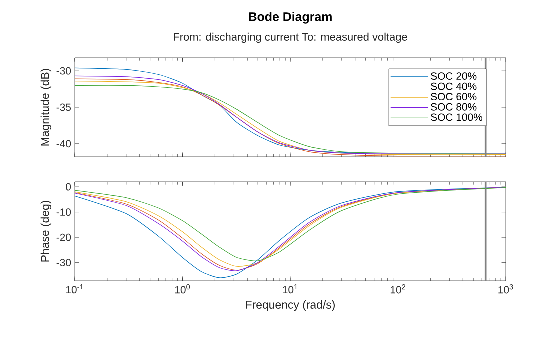  What do you see at coordinates (75, 289) in the screenshot?
I see `x-tick-label: 10$^{-1}$` at bounding box center [75, 289].